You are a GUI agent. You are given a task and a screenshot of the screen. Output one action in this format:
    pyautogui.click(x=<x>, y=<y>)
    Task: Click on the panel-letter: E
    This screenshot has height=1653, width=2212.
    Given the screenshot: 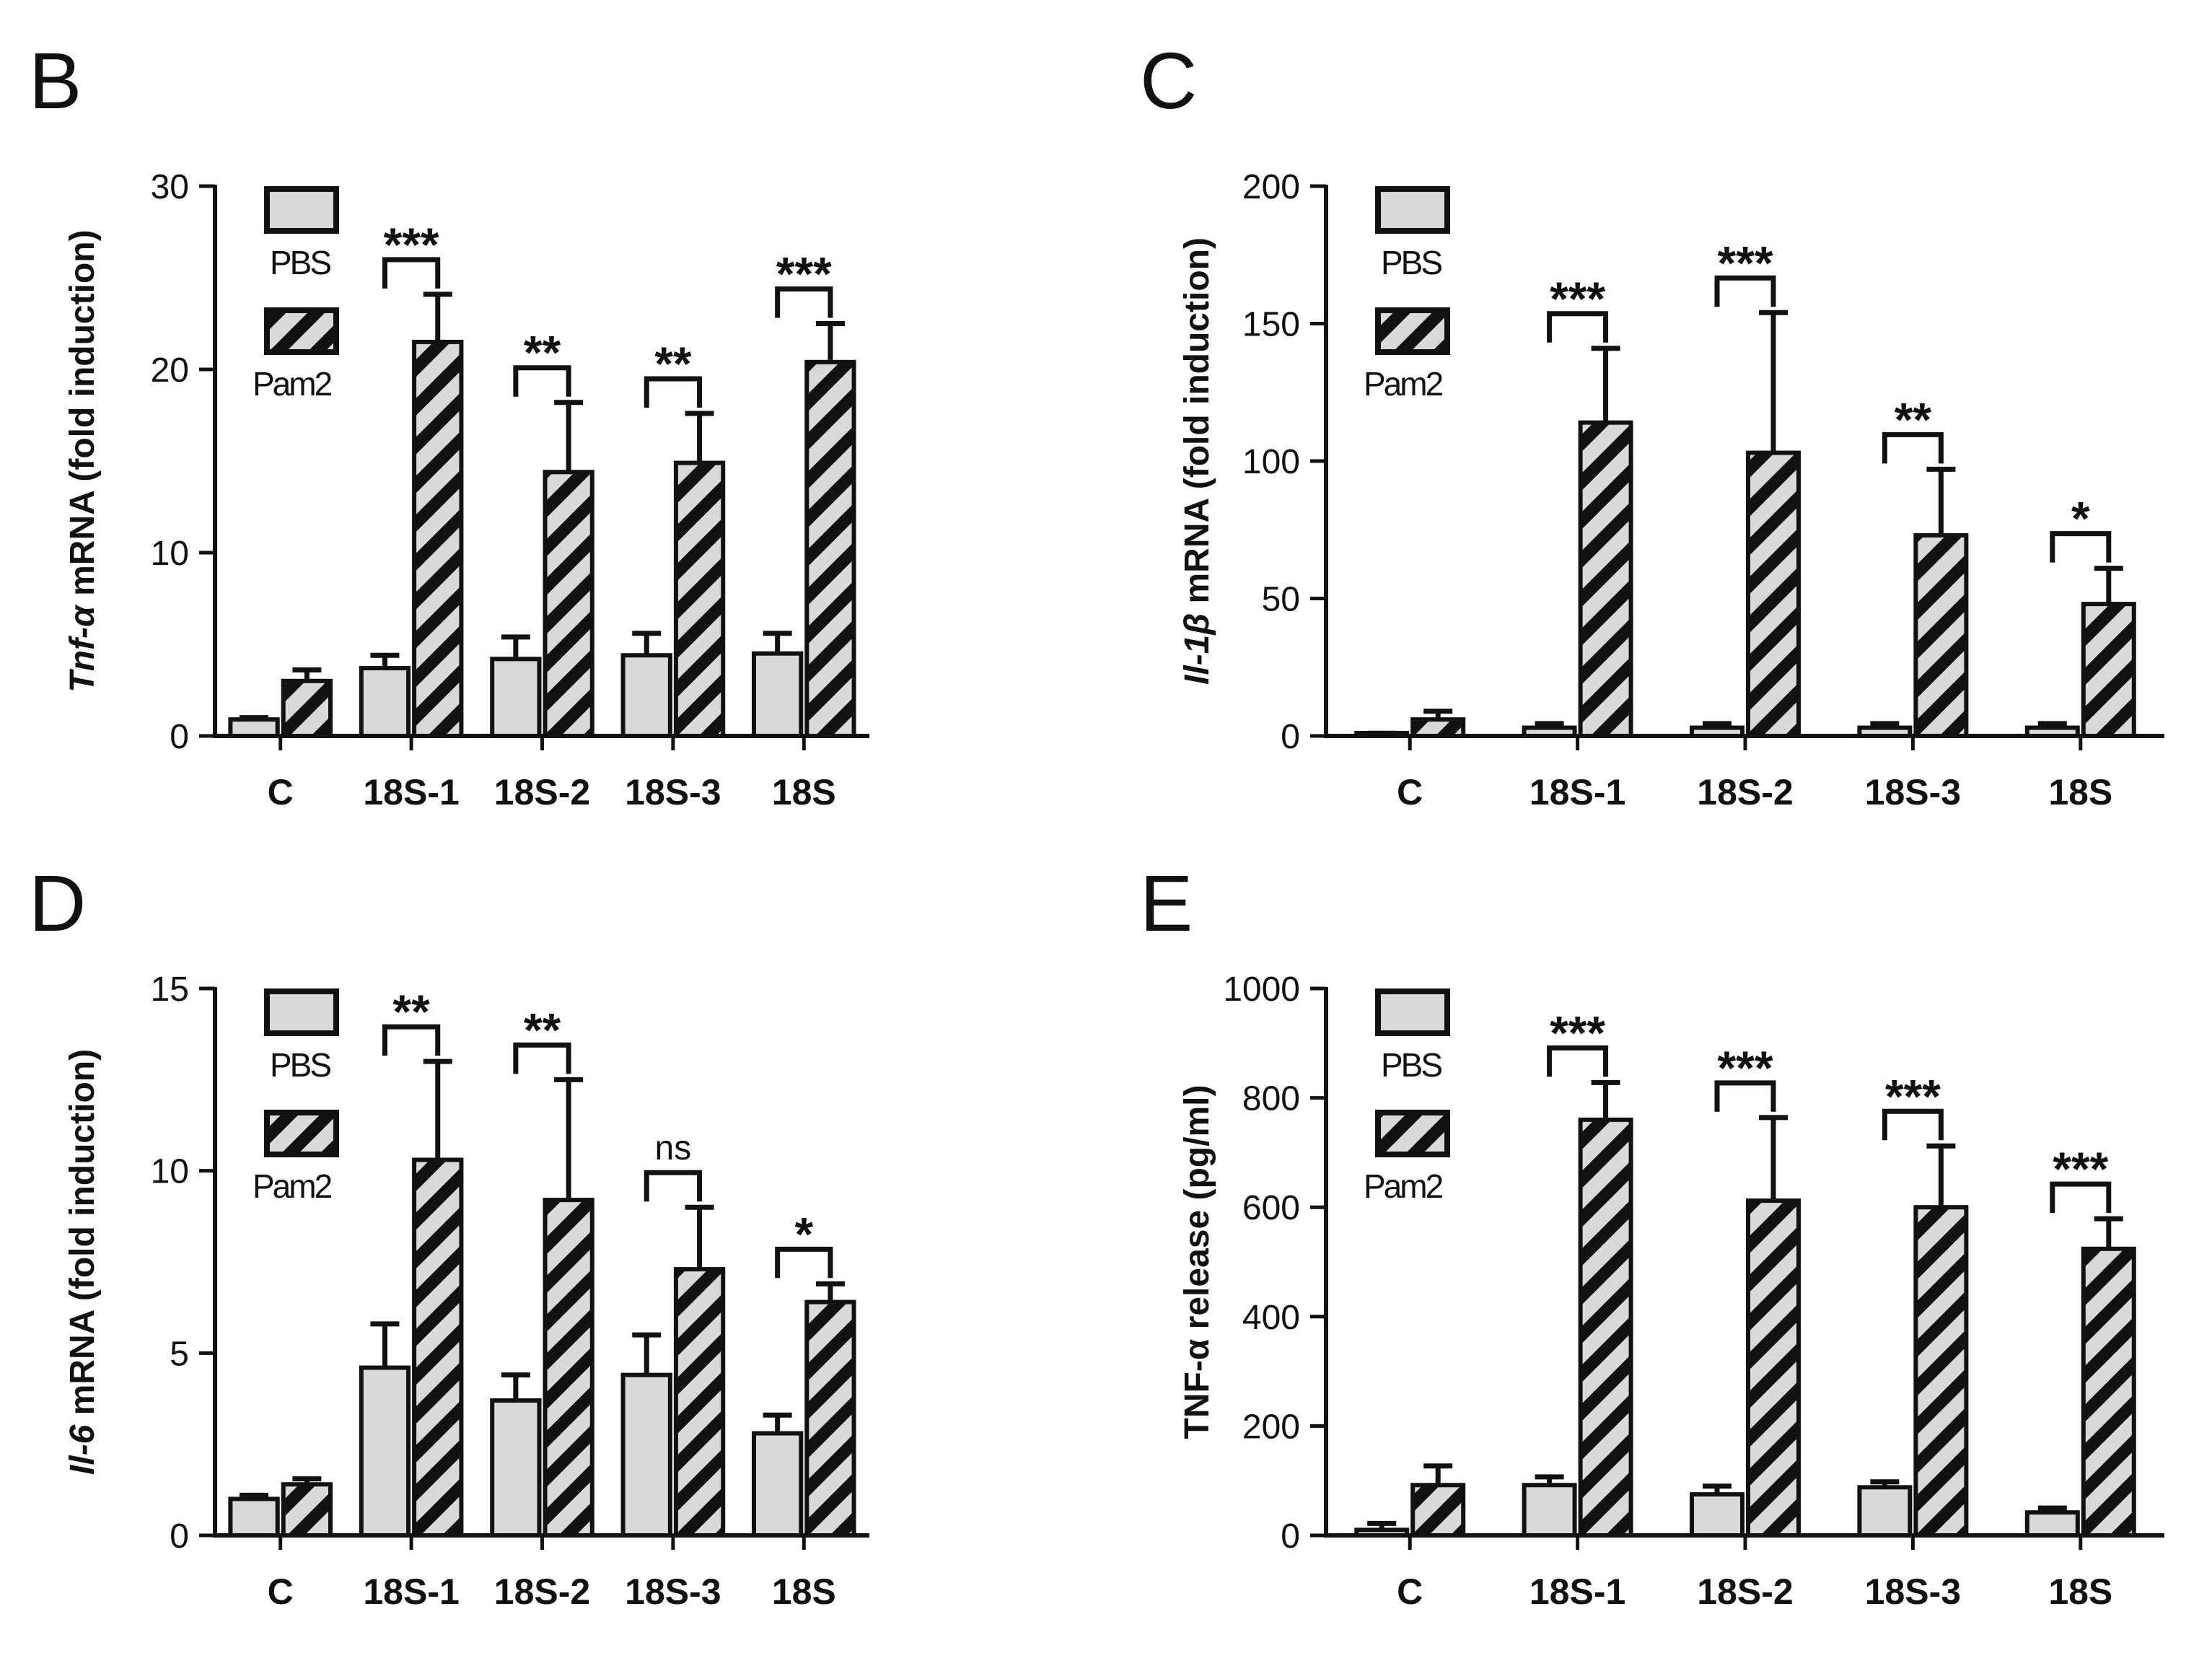 What is the action you would take?
    pyautogui.click(x=1166, y=903)
    